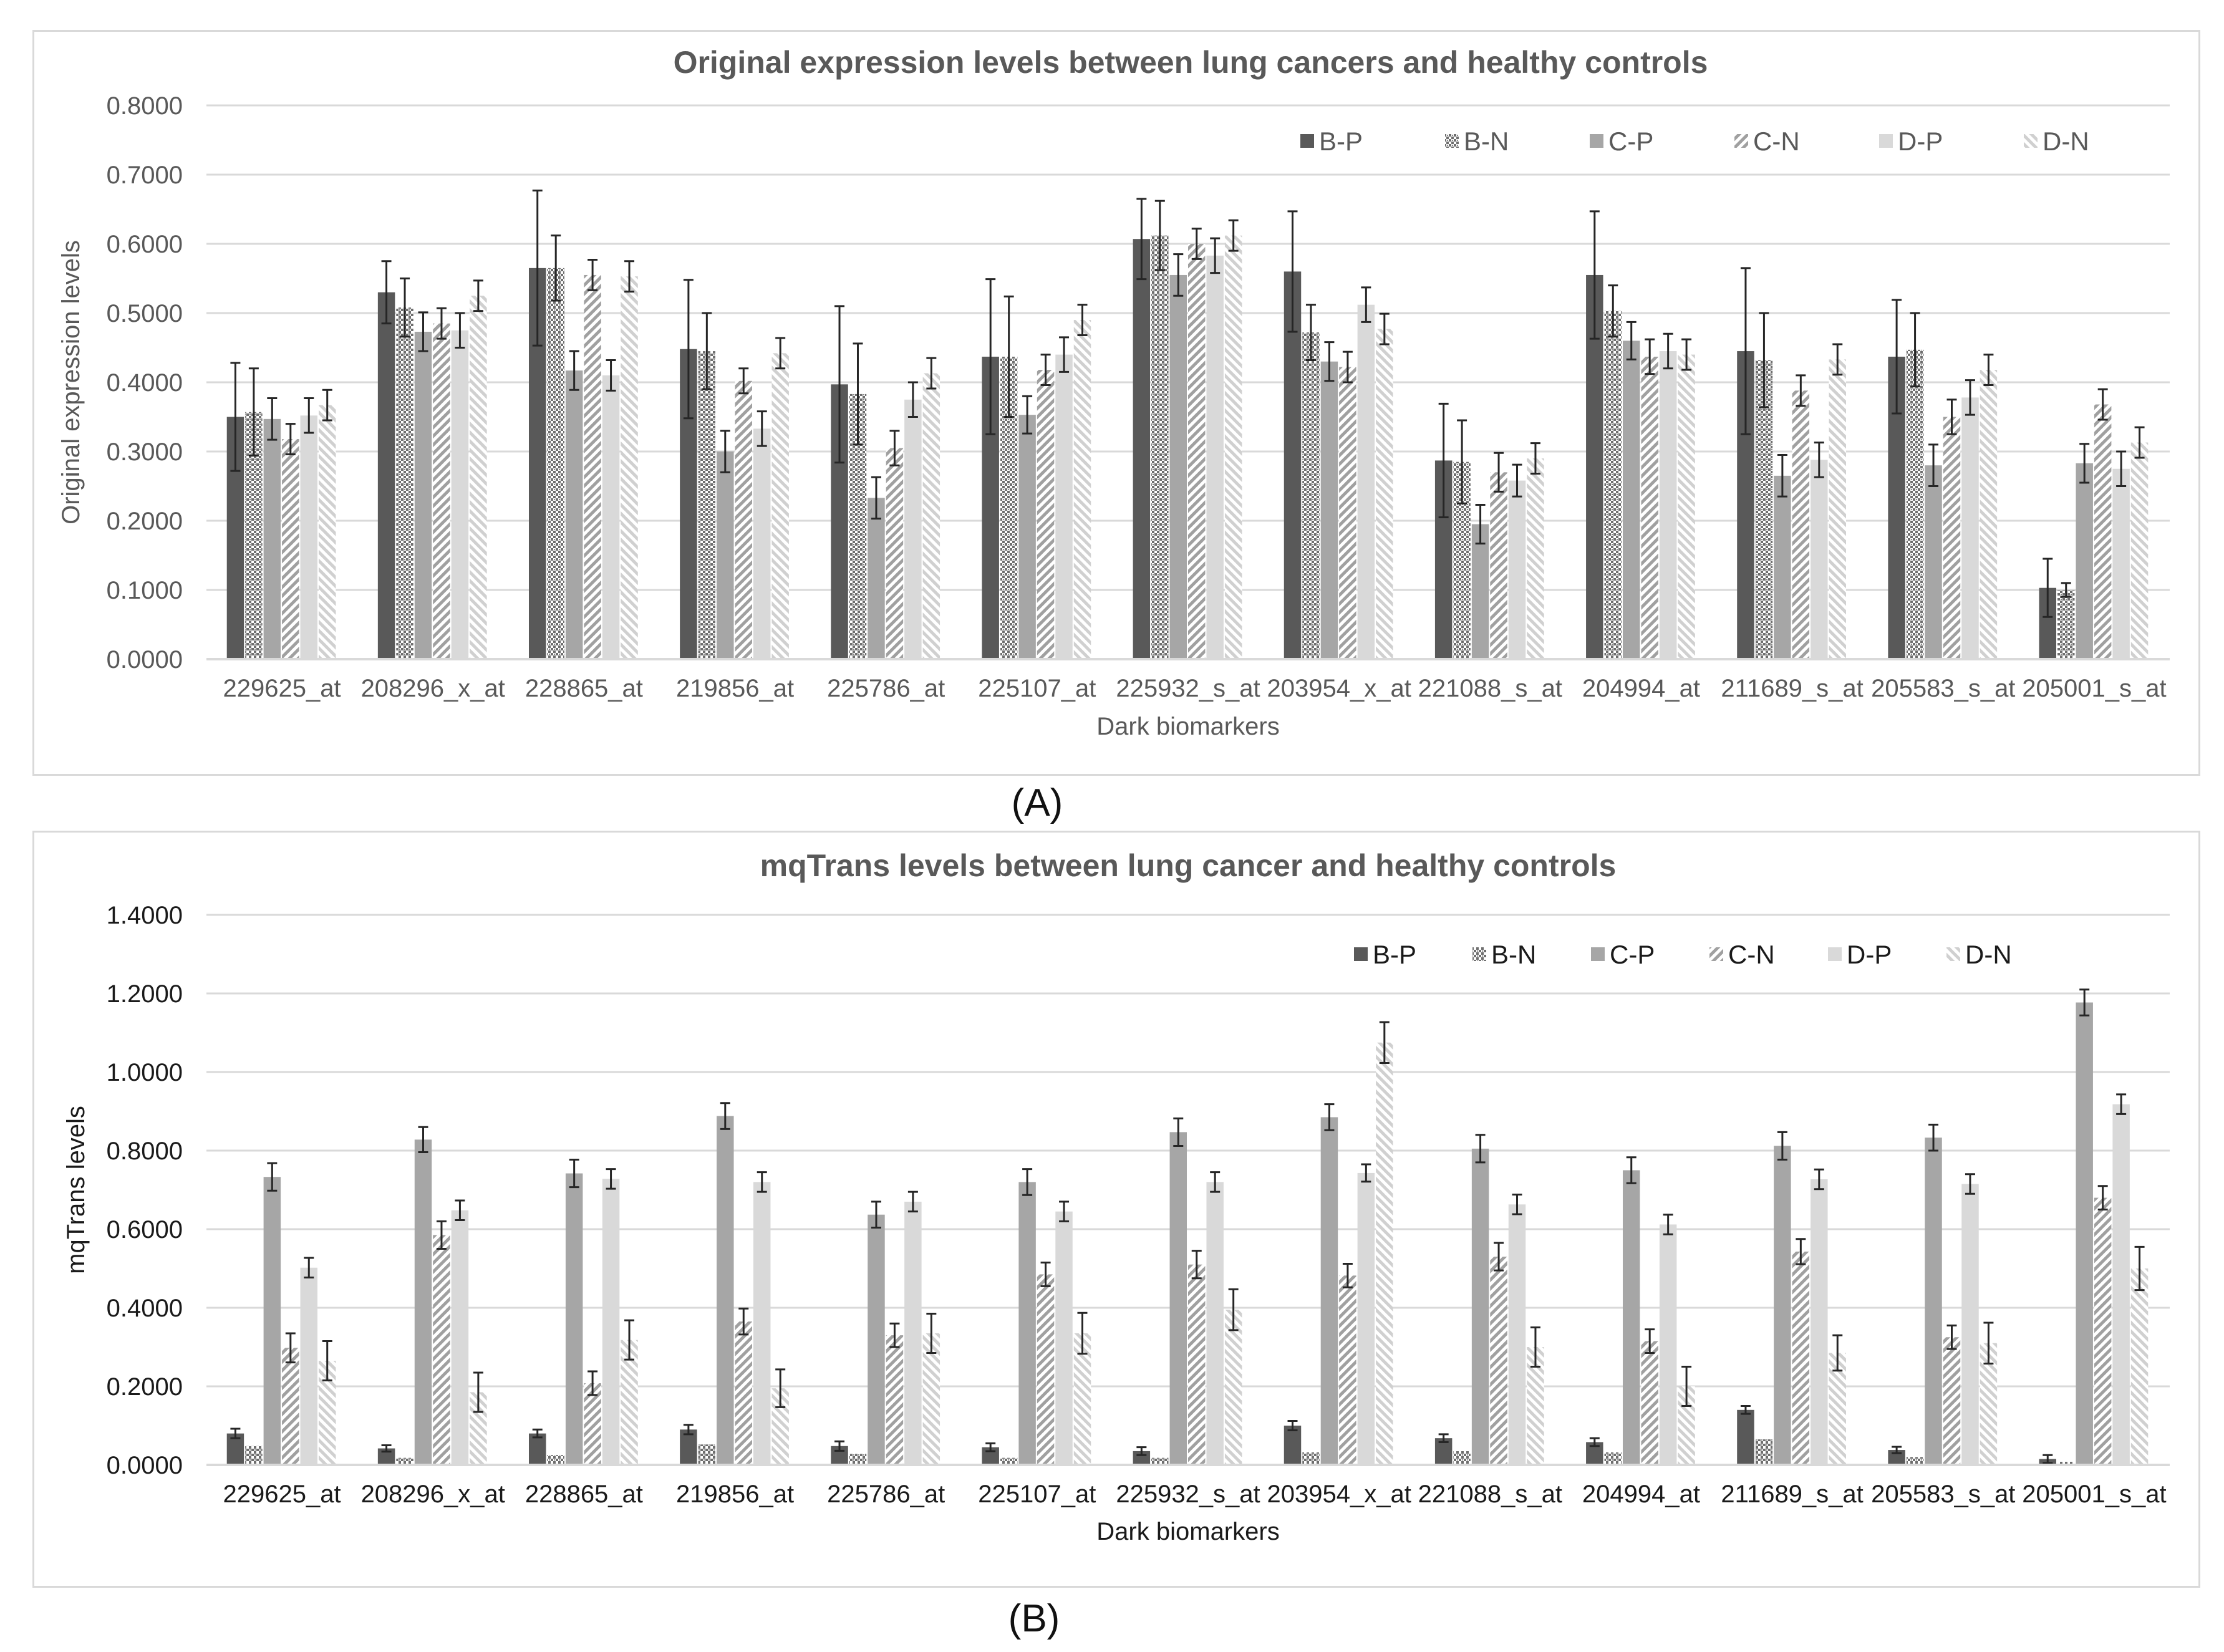 The image size is (2224, 1652). I want to click on bar-d-p-229625-at, so click(309, 1366).